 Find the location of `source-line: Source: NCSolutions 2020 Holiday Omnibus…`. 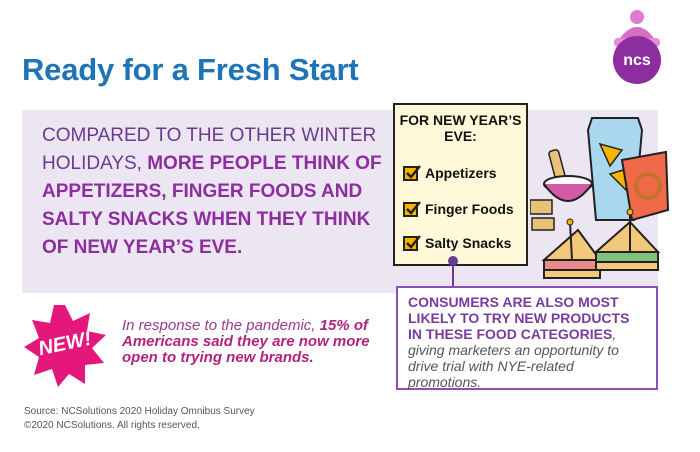

source-line: Source: NCSolutions 2020 Holiday Omnibus… is located at coordinates (139, 411).